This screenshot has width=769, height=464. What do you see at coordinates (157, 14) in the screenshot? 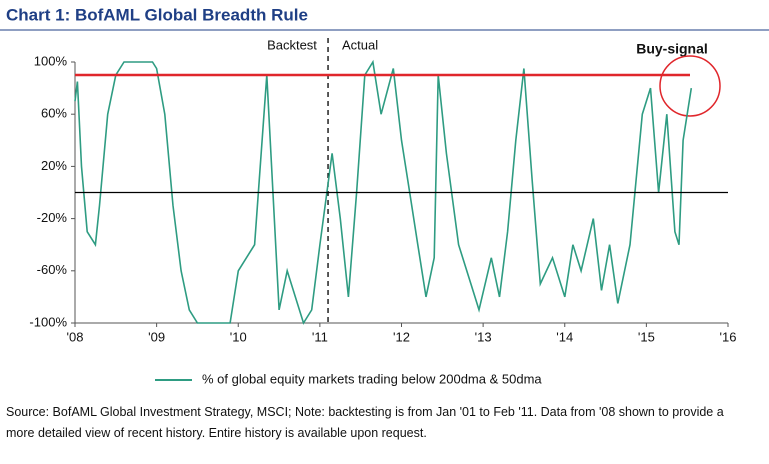
I see `chart-title: Chart 1: BofAML Global Breadth Rule` at bounding box center [157, 14].